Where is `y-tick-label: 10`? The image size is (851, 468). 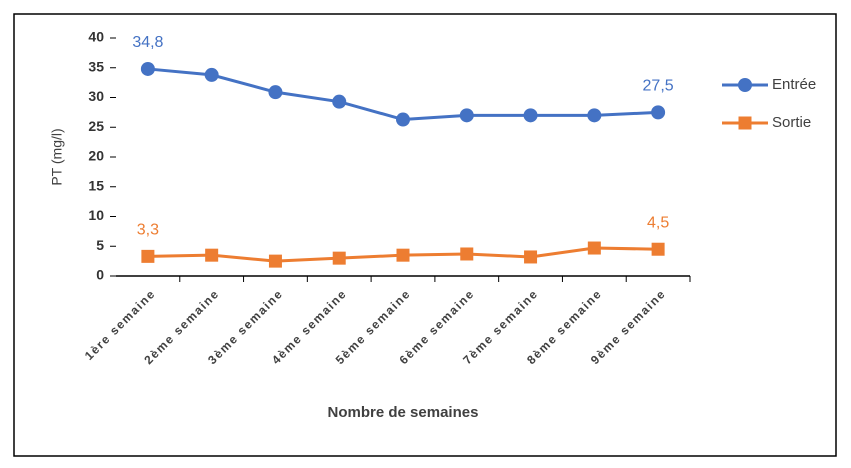
y-tick-label: 10 is located at coordinates (96, 215).